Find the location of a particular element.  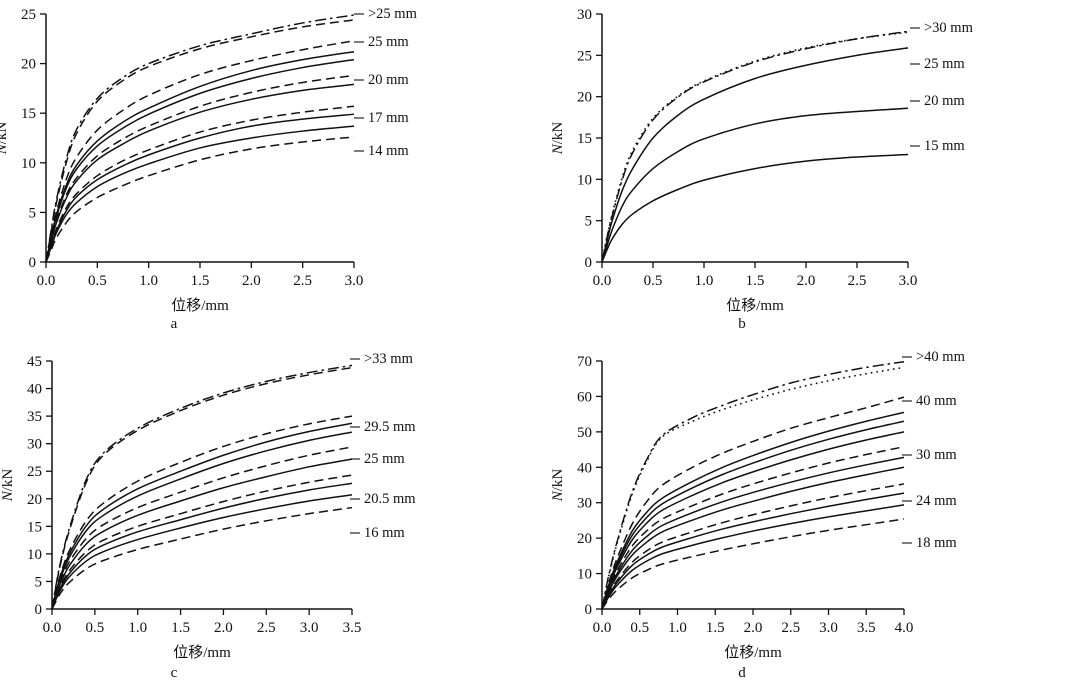

y-tick-label: 40 is located at coordinates (34, 390).